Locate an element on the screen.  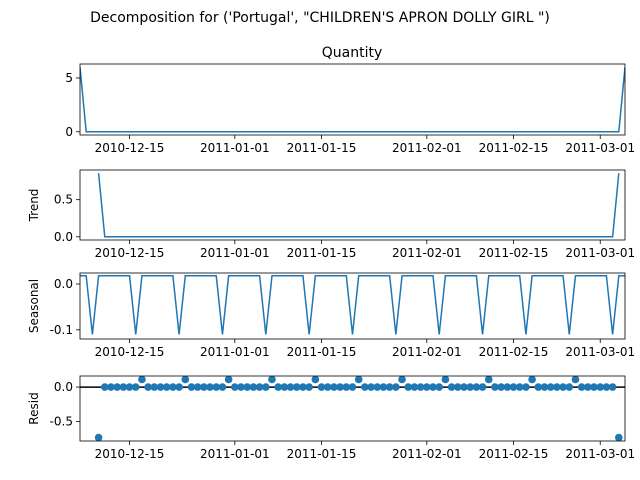
seasonal-series-line is located at coordinates (352, 305).